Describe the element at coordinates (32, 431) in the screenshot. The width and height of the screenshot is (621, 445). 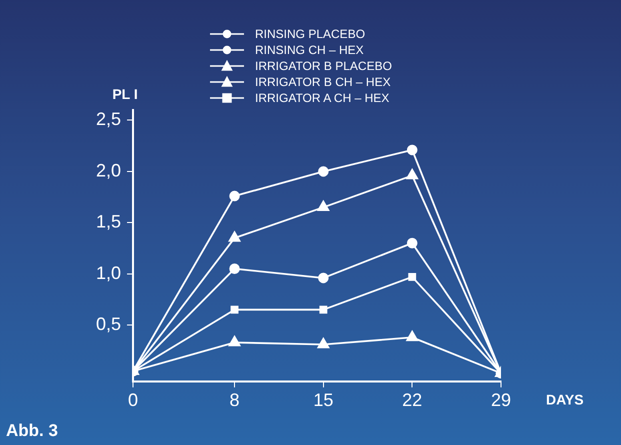
I see `caption: Abb. 3` at that location.